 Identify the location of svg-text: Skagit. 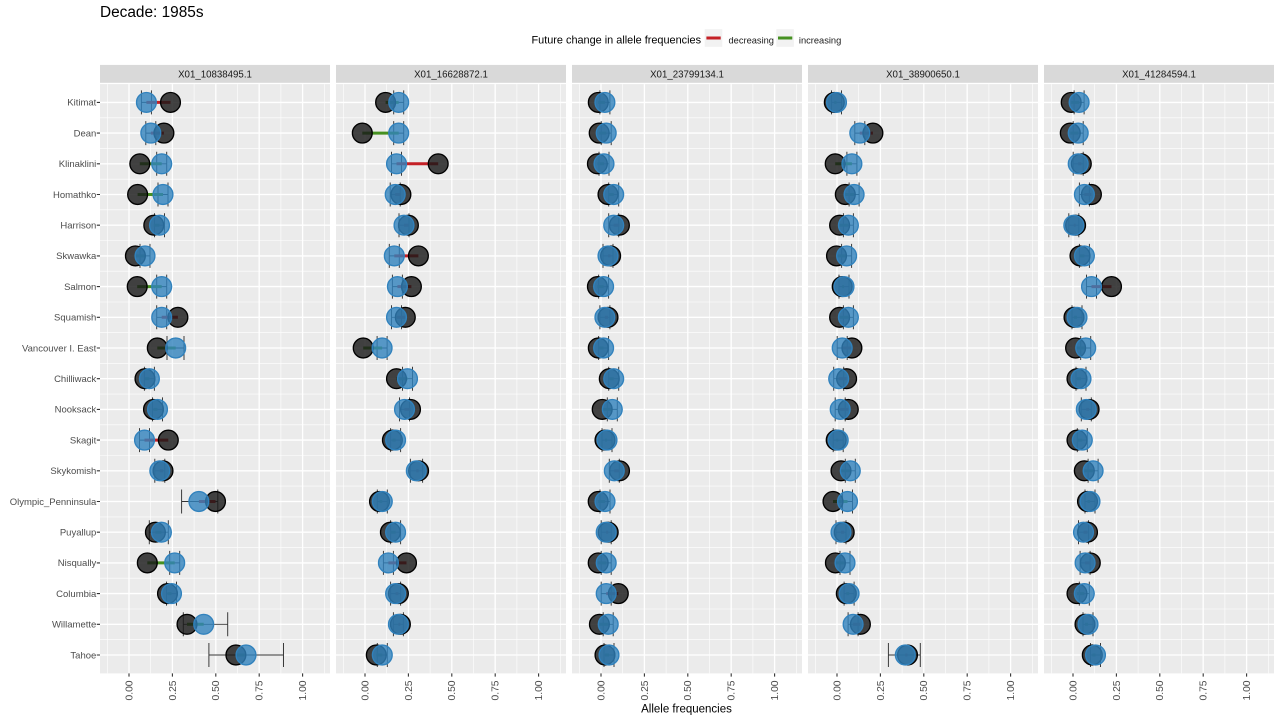
(83, 440).